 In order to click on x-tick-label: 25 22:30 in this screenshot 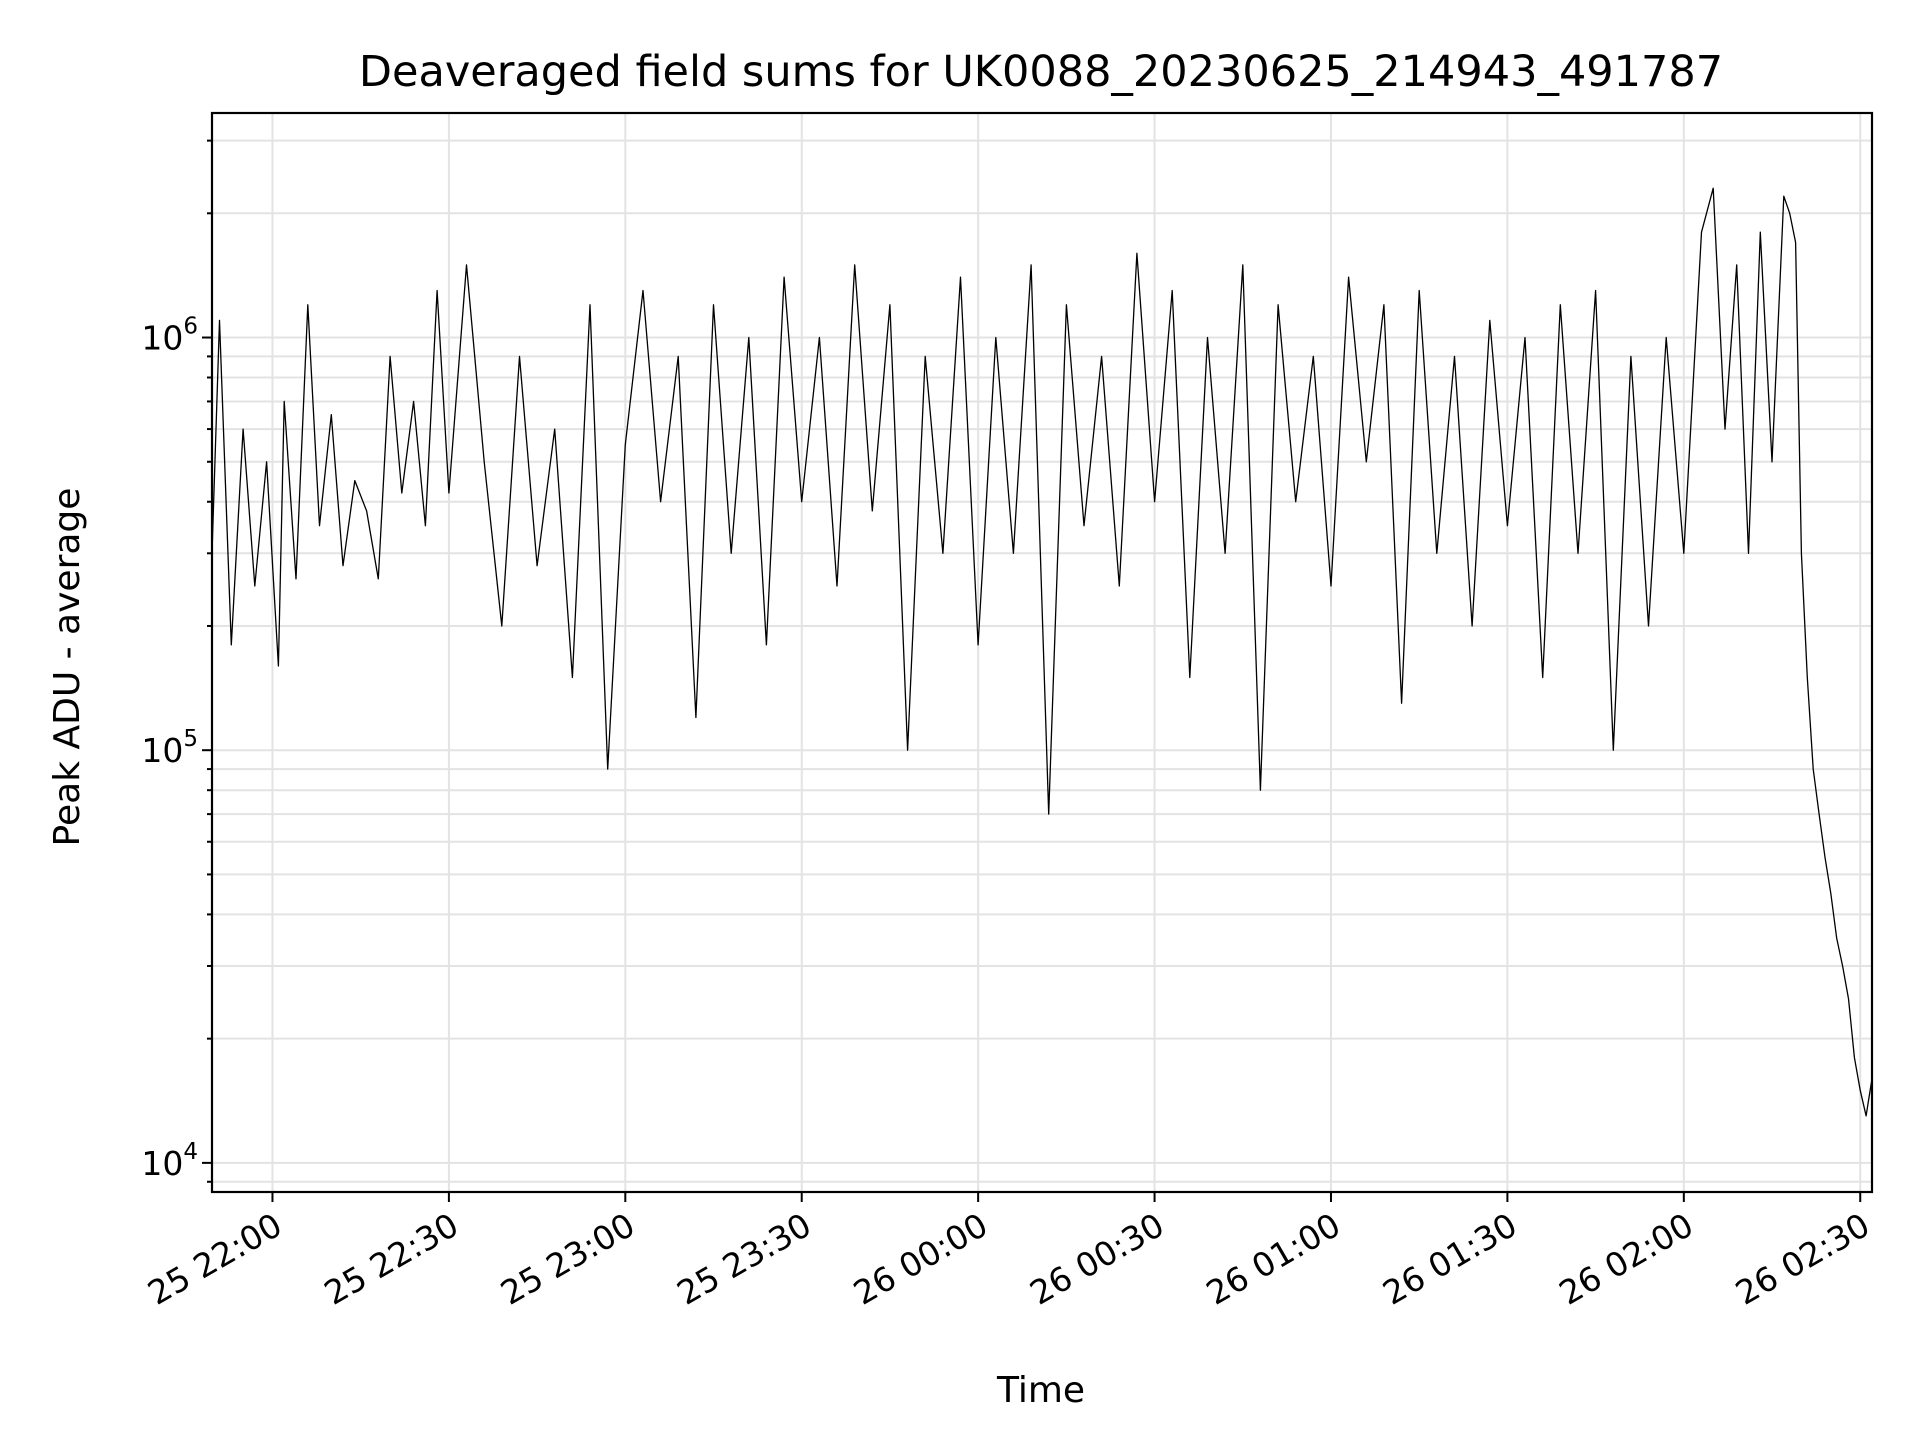, I will do `click(391, 1259)`.